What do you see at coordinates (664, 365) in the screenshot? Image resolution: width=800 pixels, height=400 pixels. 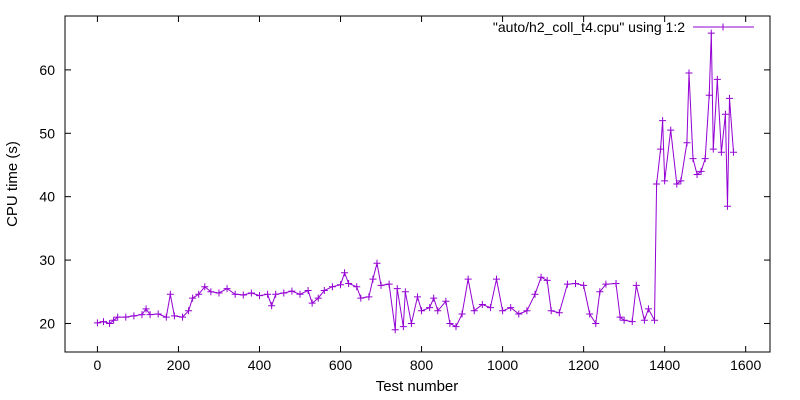 I see `x-tick-label: 1400` at bounding box center [664, 365].